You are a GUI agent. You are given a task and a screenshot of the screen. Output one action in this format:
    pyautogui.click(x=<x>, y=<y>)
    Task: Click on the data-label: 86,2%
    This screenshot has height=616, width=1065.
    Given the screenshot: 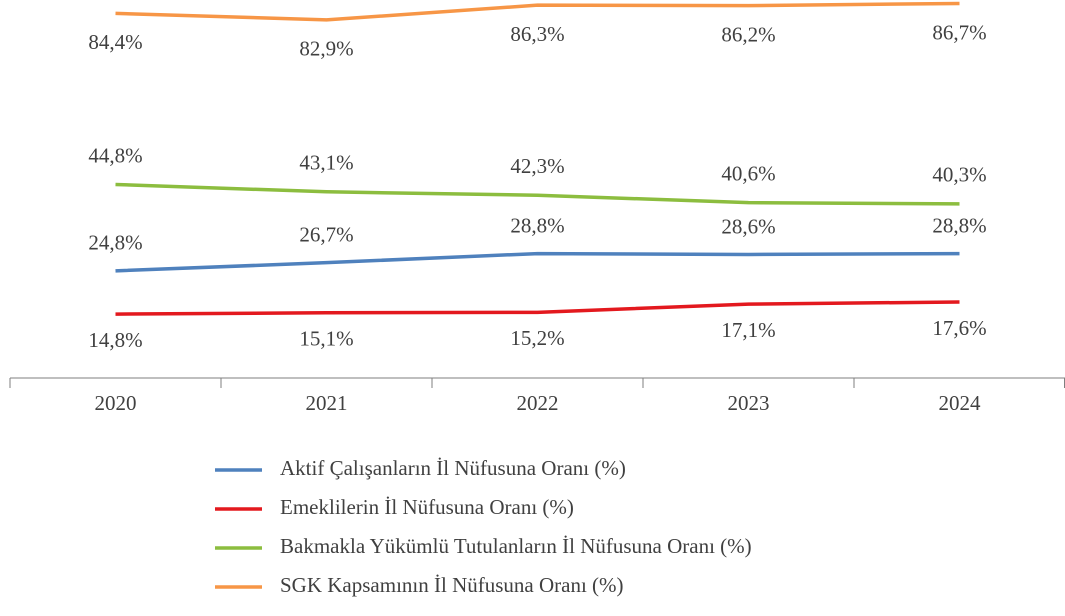 What is the action you would take?
    pyautogui.click(x=748, y=34)
    